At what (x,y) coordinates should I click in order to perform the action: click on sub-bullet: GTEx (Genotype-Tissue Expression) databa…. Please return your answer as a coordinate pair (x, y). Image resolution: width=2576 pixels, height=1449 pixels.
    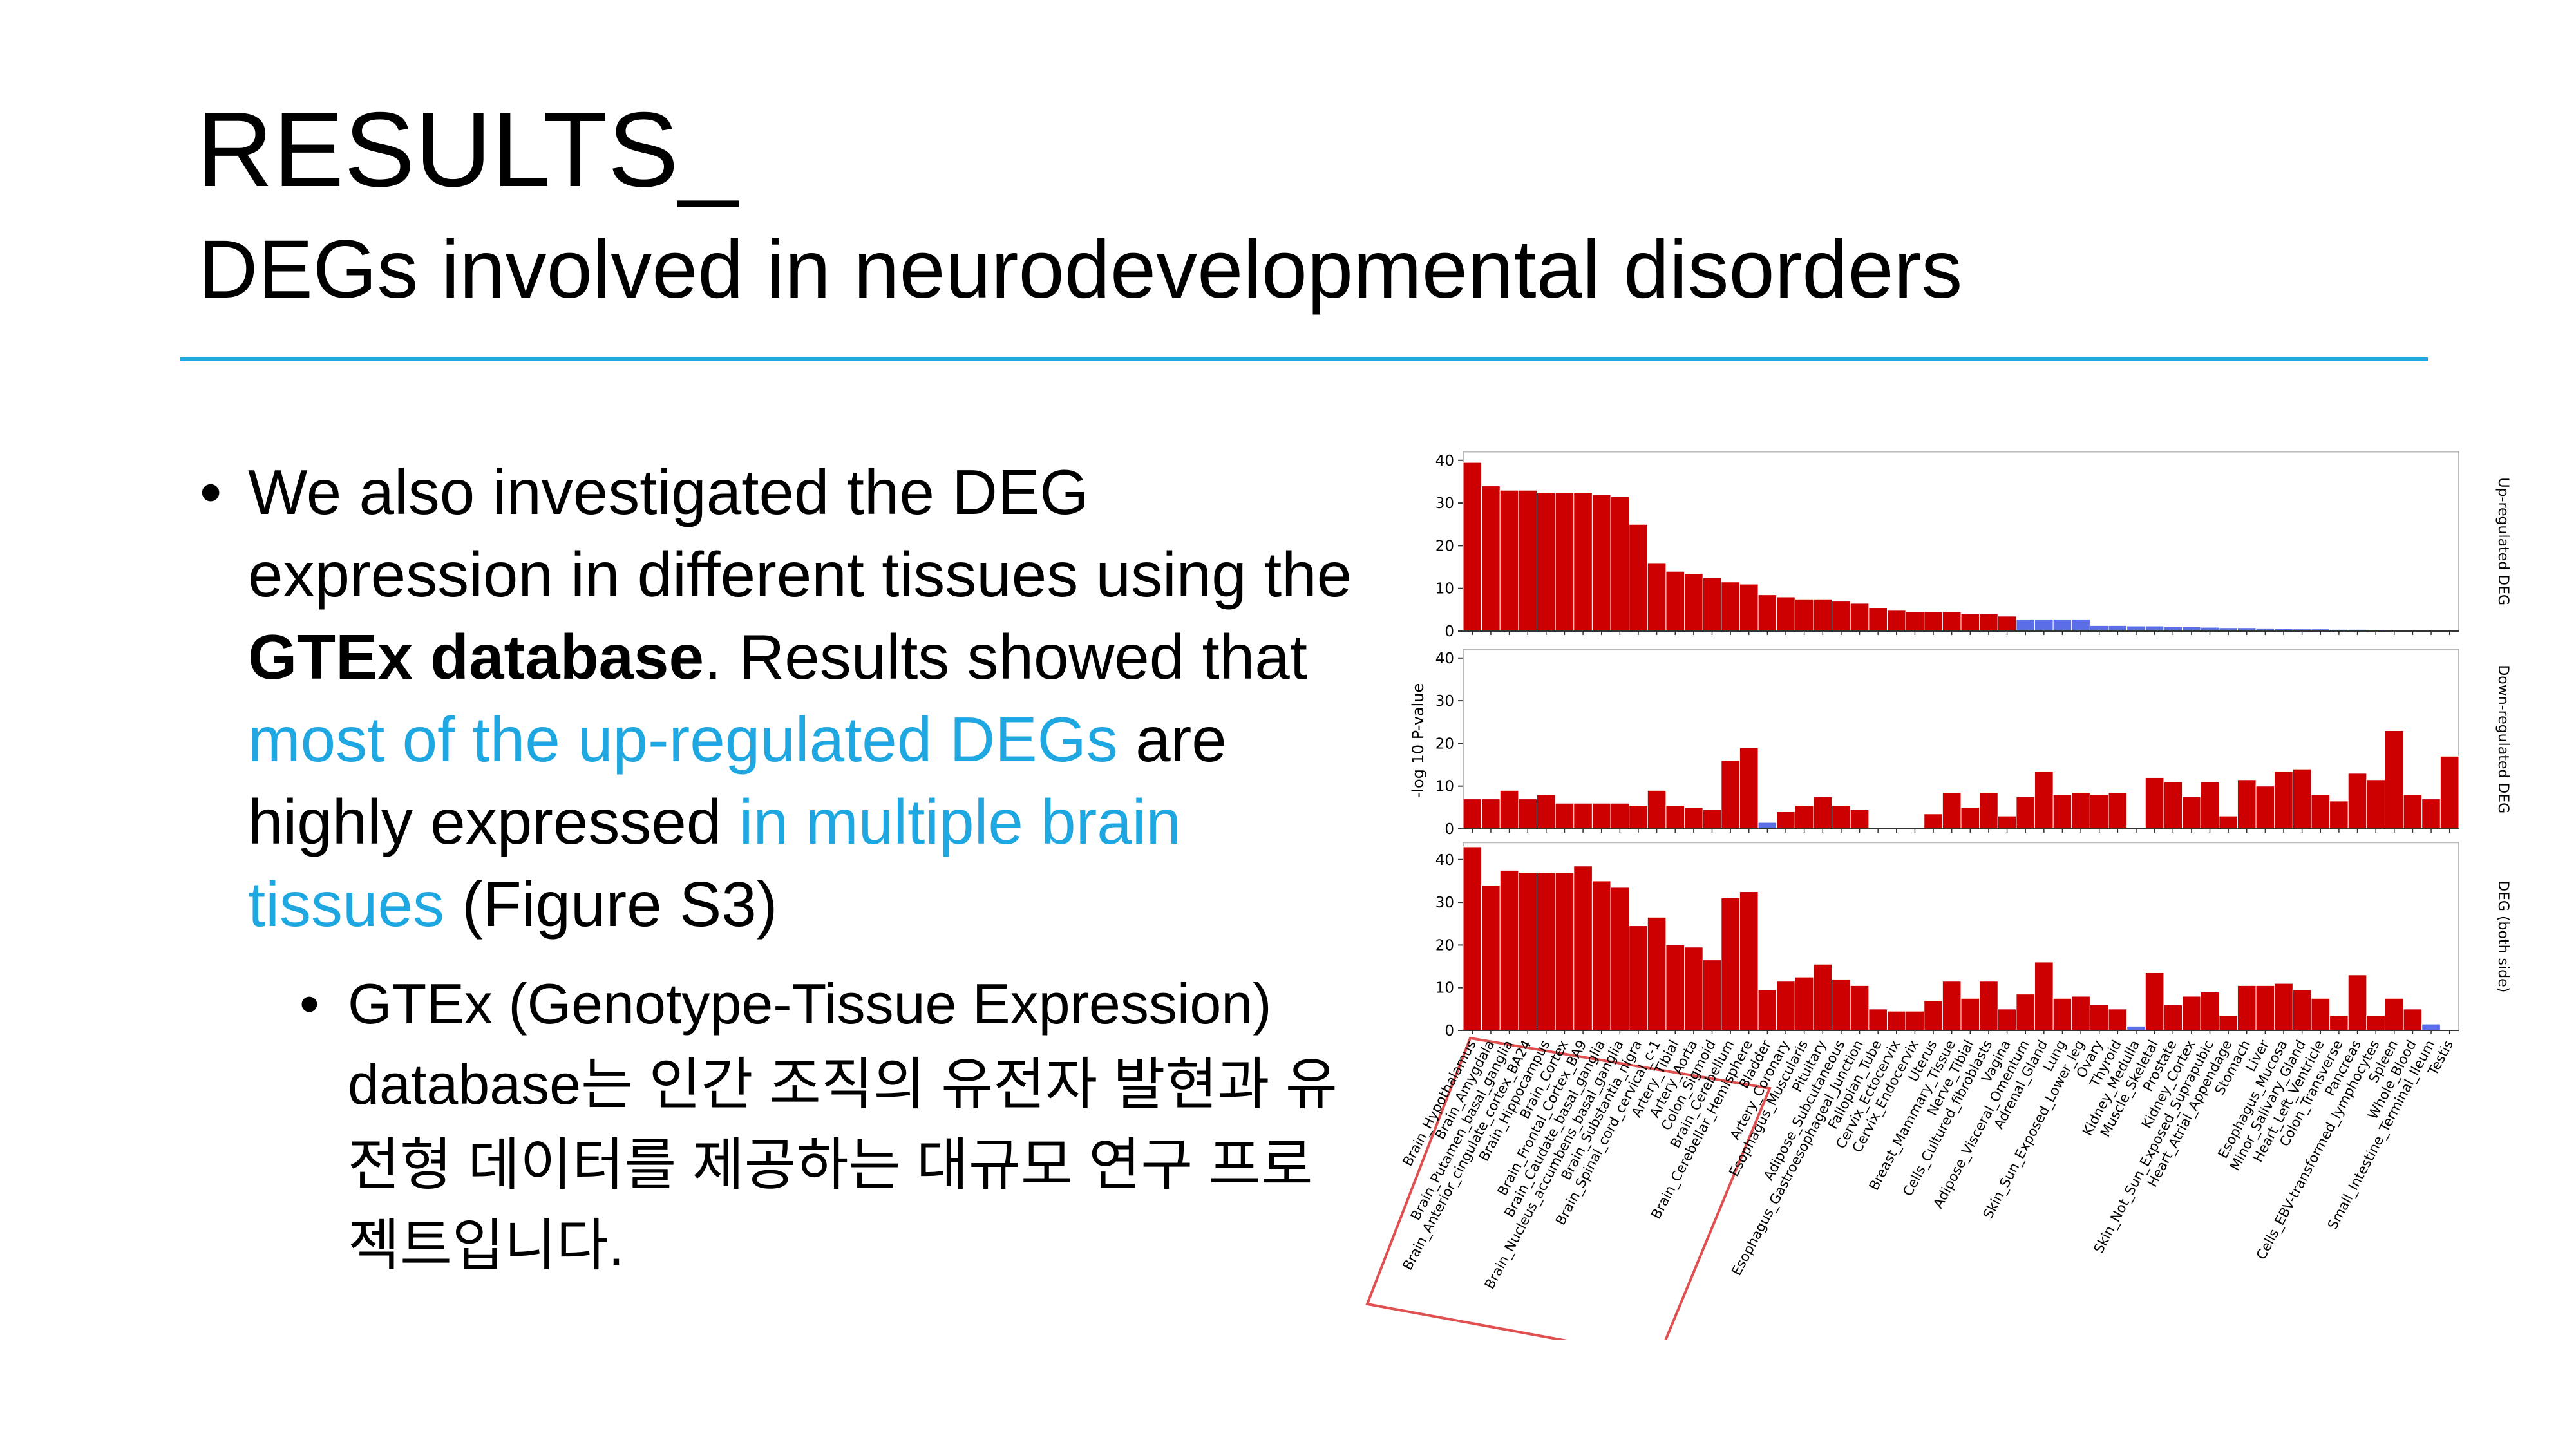
    Looking at the image, I should click on (776, 1124).